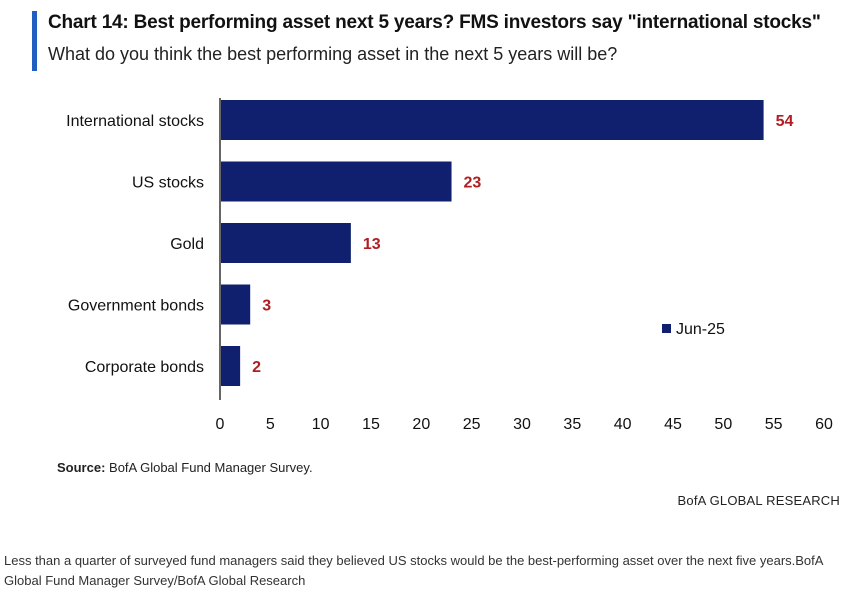 The width and height of the screenshot is (860, 591). I want to click on value-label: 23, so click(473, 183).